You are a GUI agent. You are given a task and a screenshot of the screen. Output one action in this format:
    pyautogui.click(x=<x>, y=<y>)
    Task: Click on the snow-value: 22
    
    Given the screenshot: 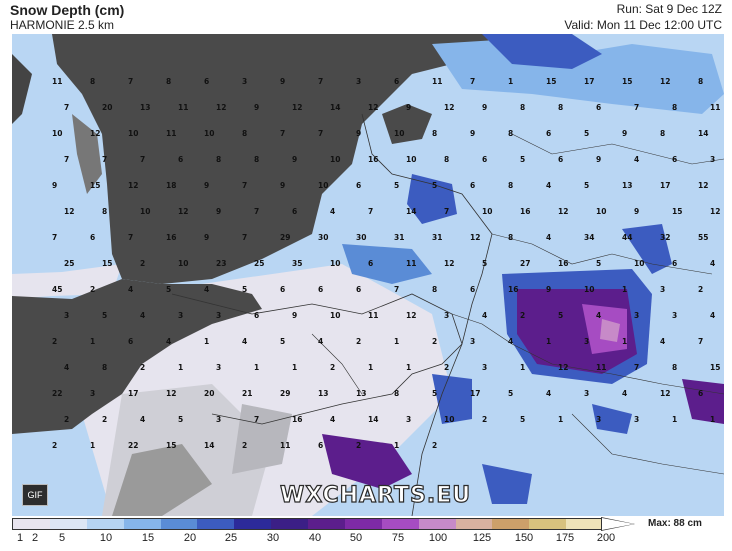 What is the action you would take?
    pyautogui.click(x=57, y=393)
    